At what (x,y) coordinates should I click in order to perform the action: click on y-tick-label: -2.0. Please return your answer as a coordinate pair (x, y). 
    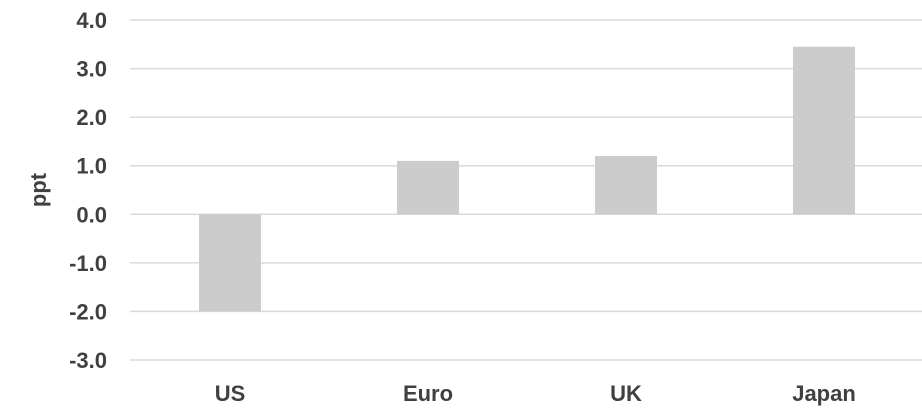
    Looking at the image, I should click on (88, 311).